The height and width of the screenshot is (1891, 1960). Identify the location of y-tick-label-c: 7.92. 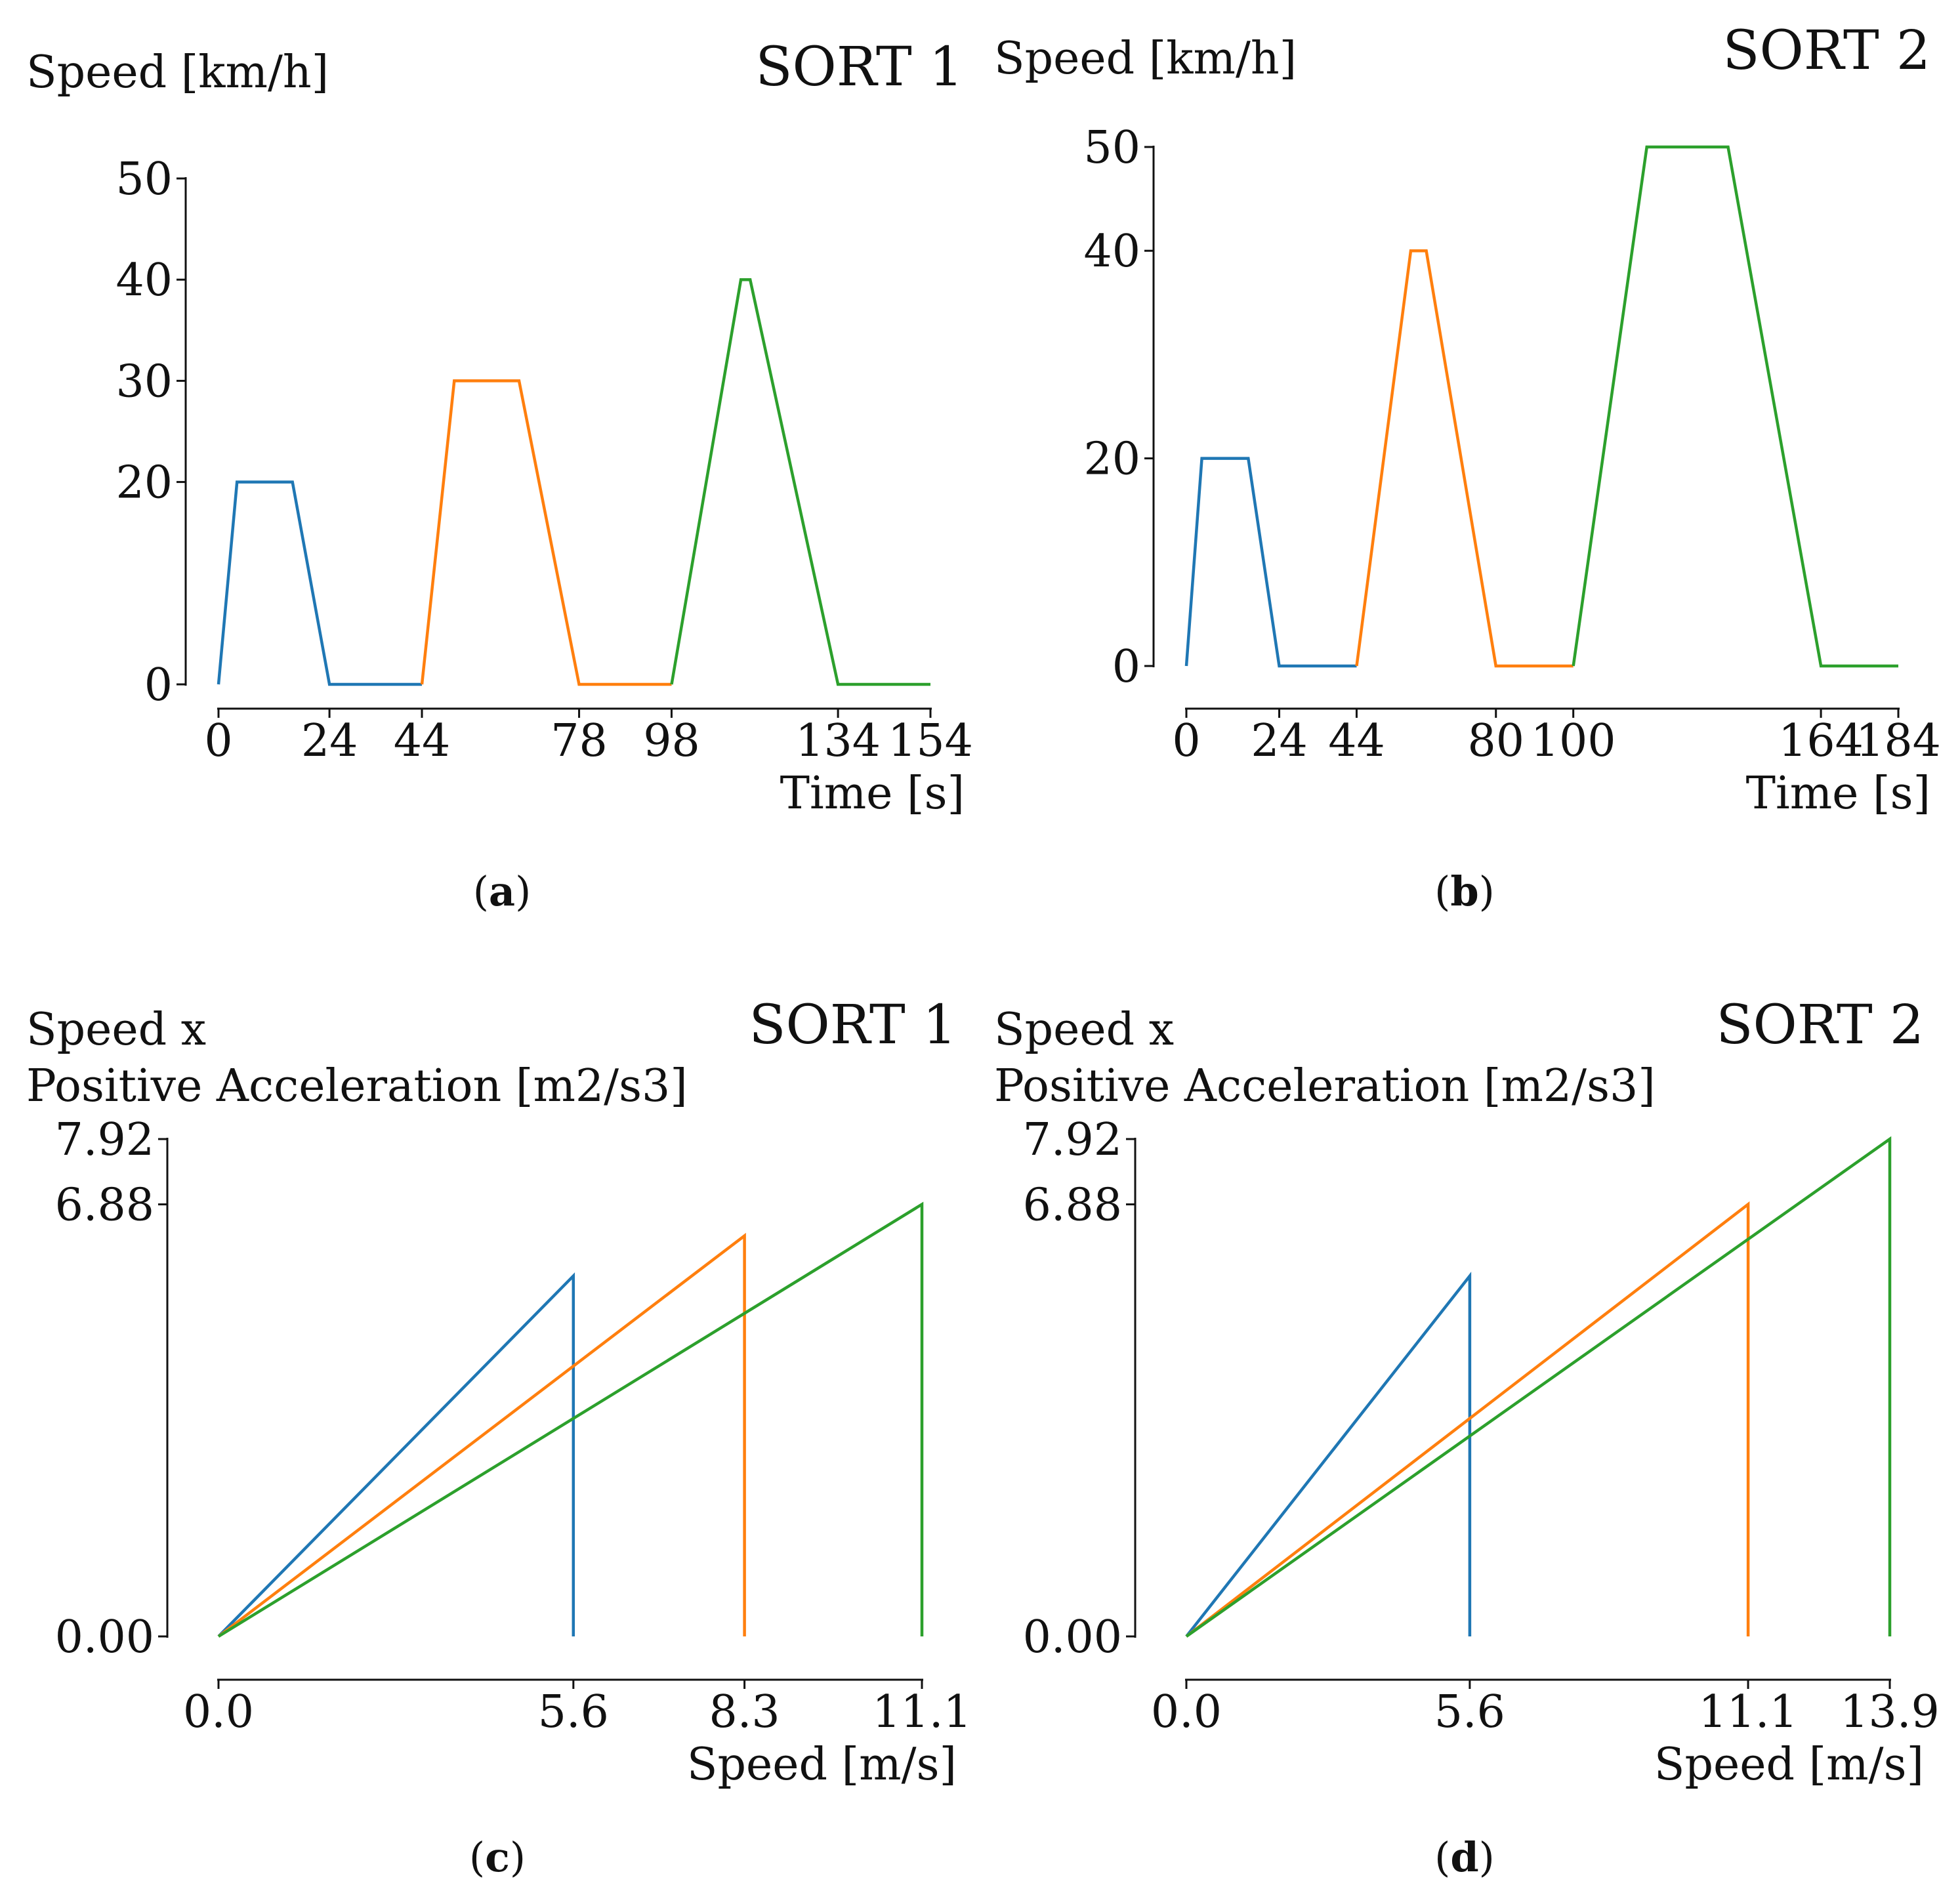
(104, 1140).